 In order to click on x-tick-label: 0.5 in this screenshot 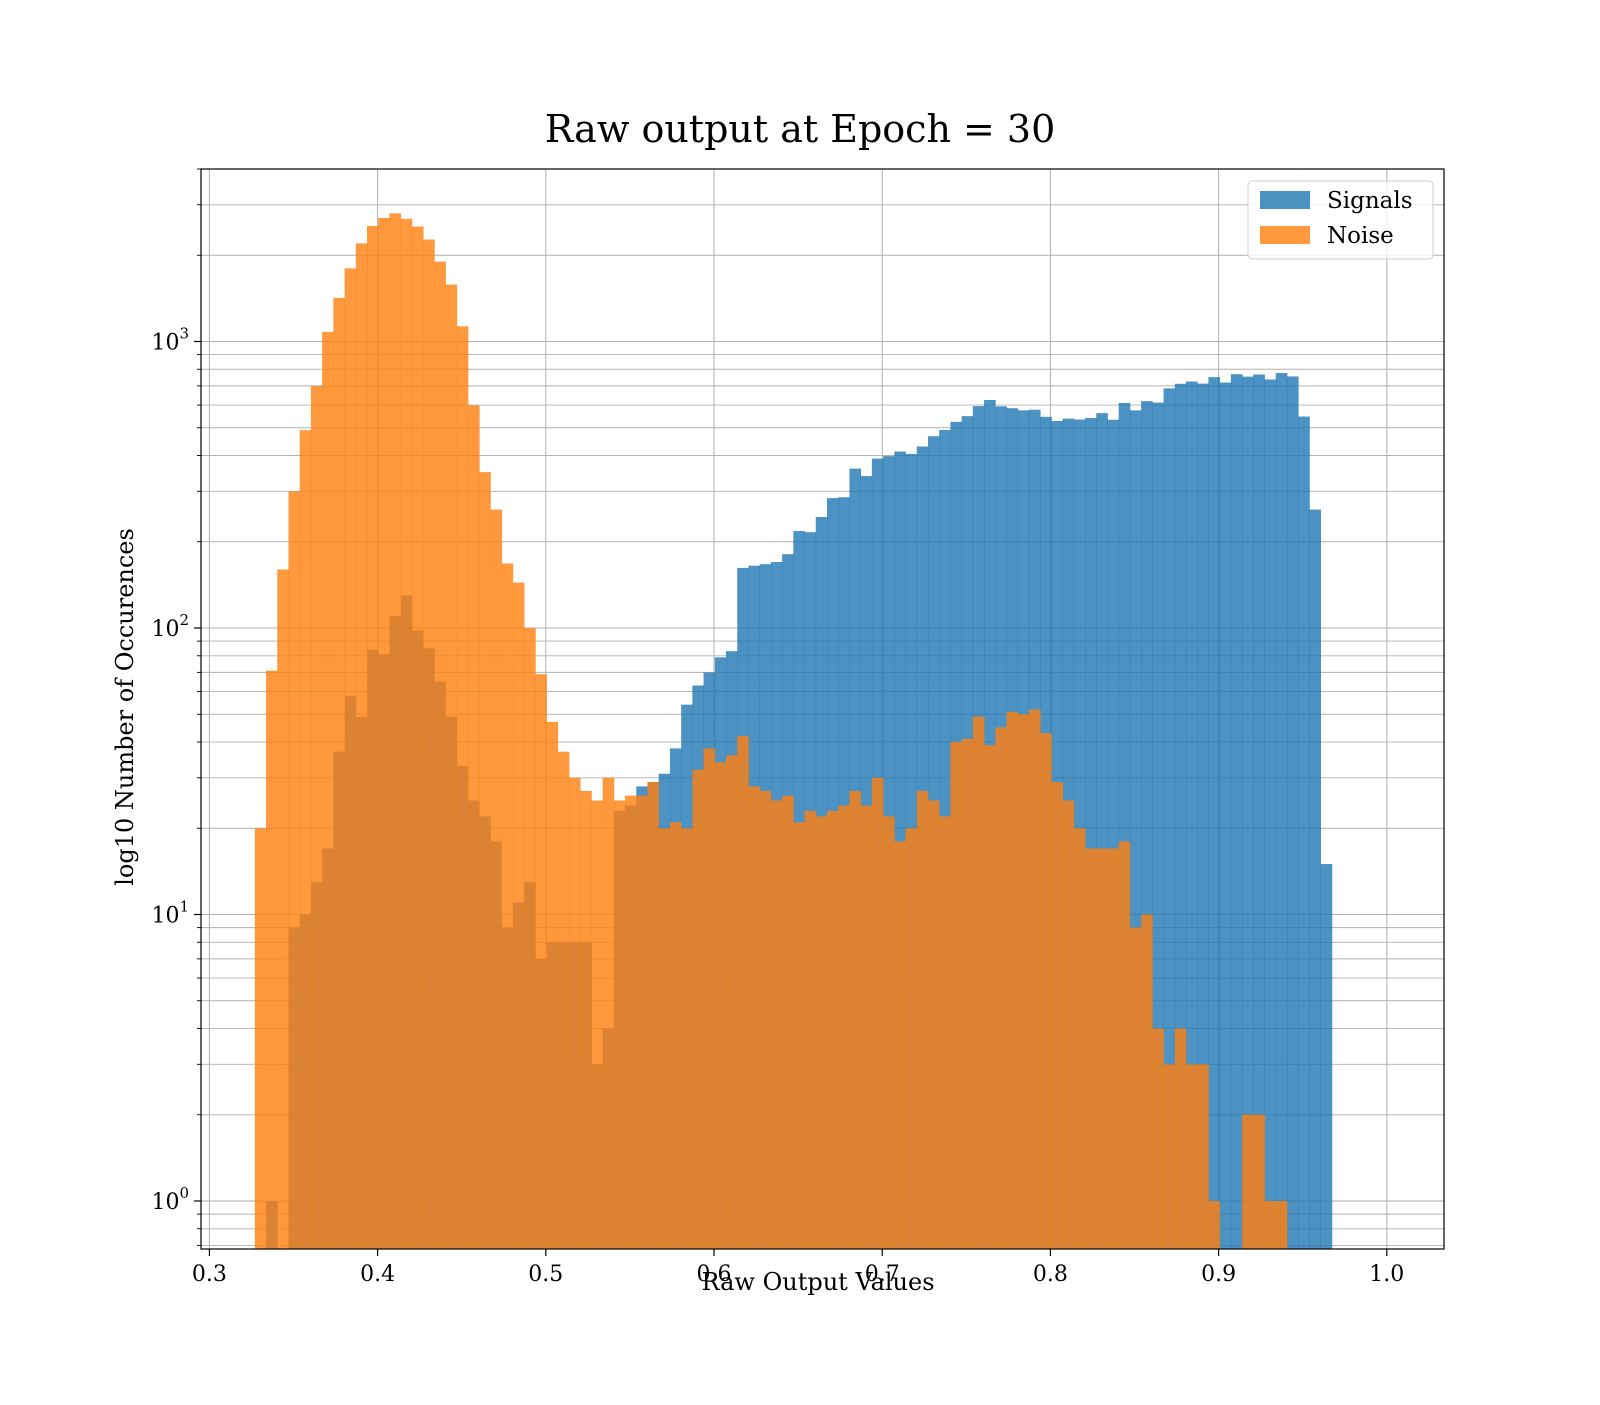, I will do `click(545, 1274)`.